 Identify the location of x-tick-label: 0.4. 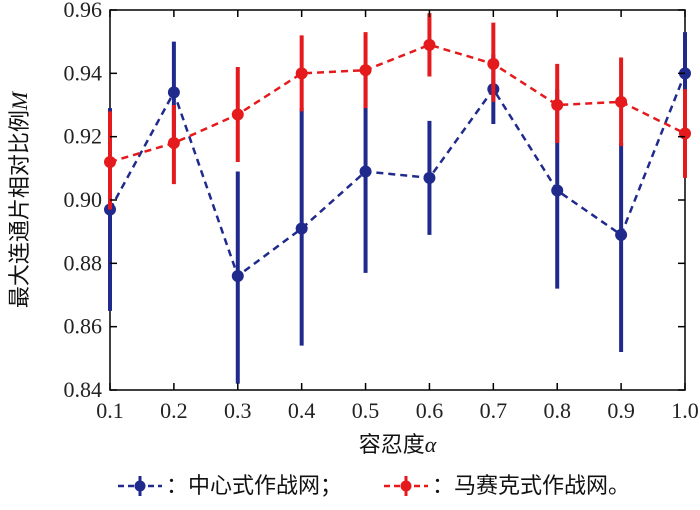
(302, 410).